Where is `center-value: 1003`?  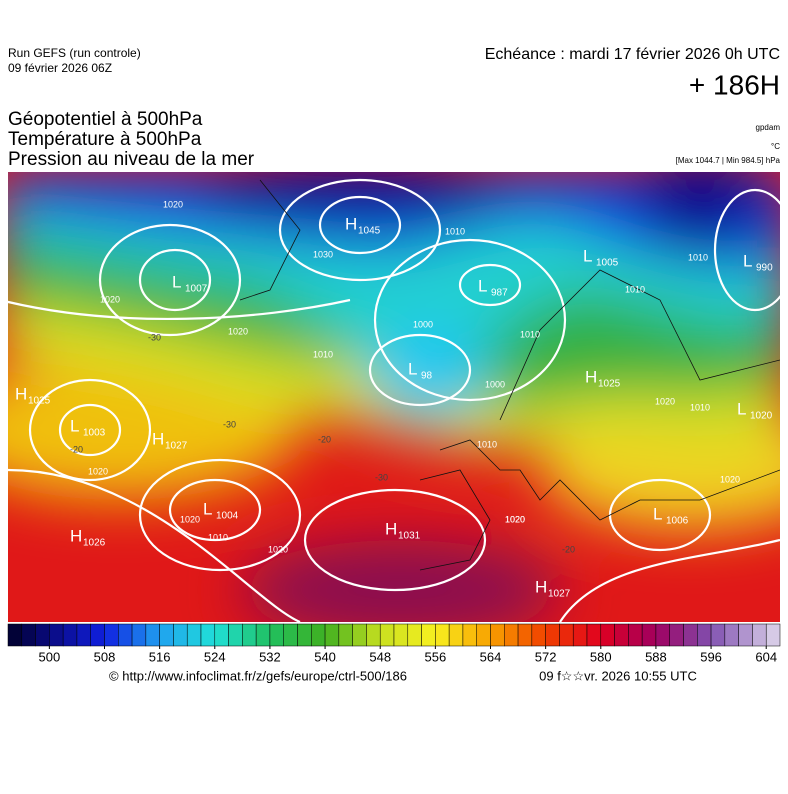 center-value: 1003 is located at coordinates (94, 433).